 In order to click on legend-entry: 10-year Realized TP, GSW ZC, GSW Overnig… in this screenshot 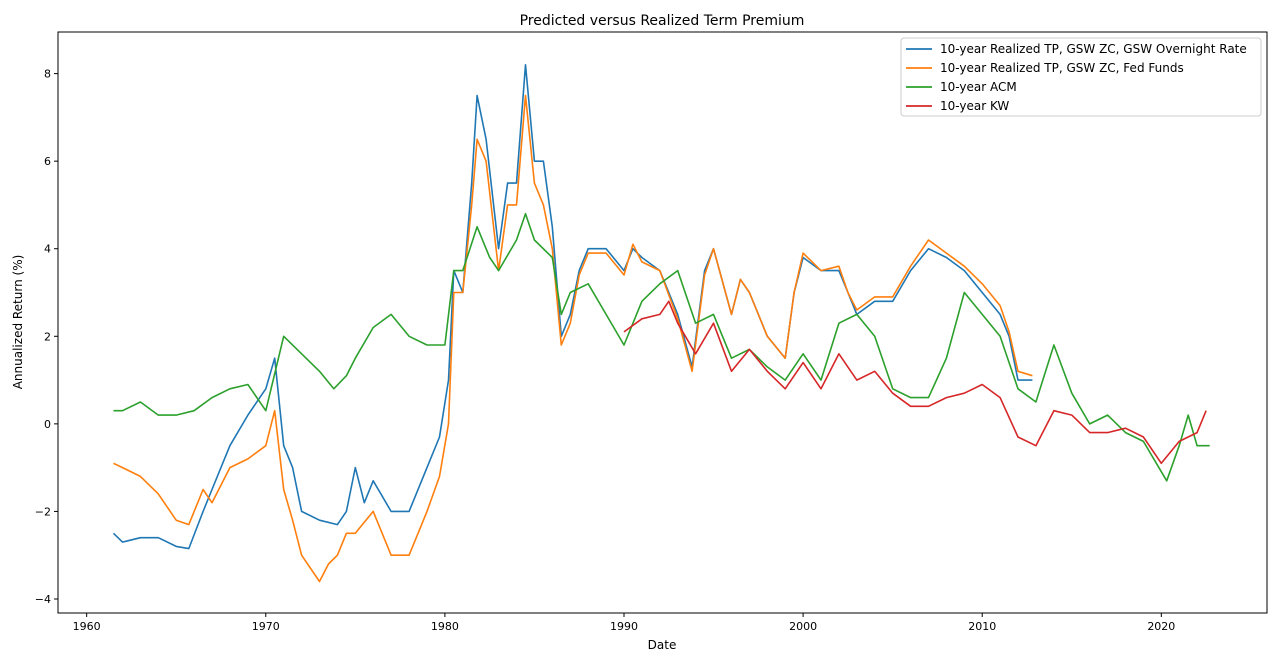, I will do `click(1093, 49)`.